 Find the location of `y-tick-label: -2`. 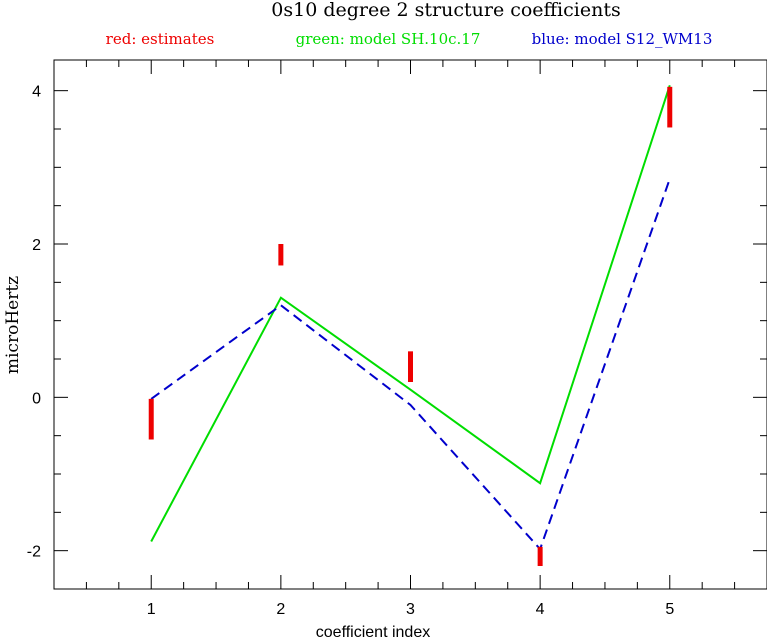

y-tick-label: -2 is located at coordinates (34, 552).